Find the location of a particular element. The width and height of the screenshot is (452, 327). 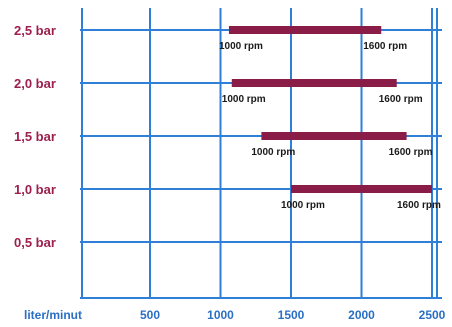

y-category-label: 1,0 bar is located at coordinates (35, 189).